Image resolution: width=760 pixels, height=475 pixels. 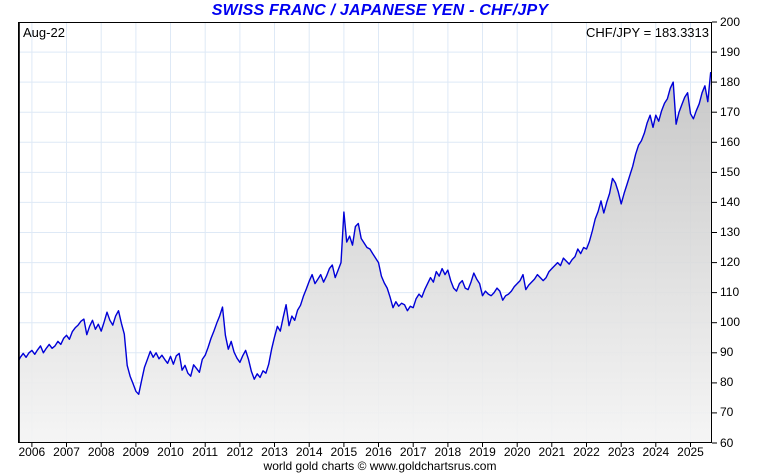 What do you see at coordinates (730, 21) in the screenshot?
I see `y-axis-tick-label: 200` at bounding box center [730, 21].